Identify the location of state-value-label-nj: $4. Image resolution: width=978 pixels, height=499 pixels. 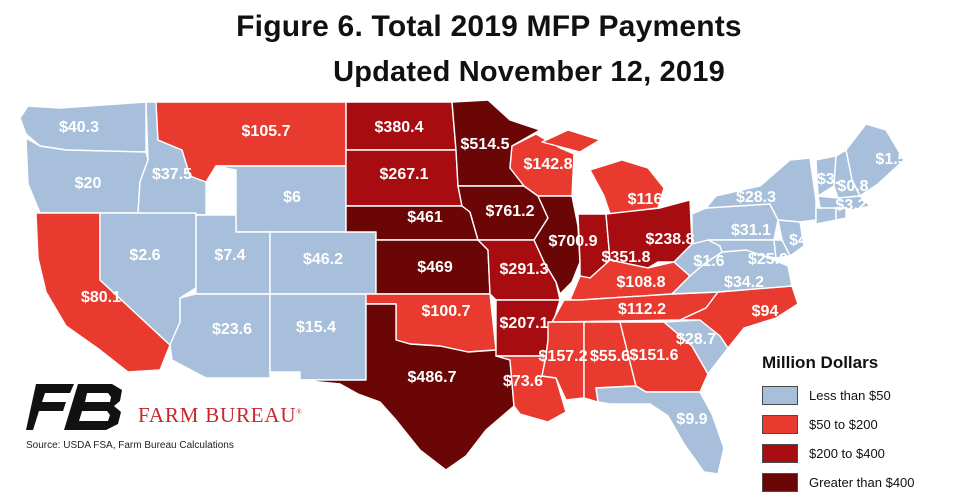
(798, 240).